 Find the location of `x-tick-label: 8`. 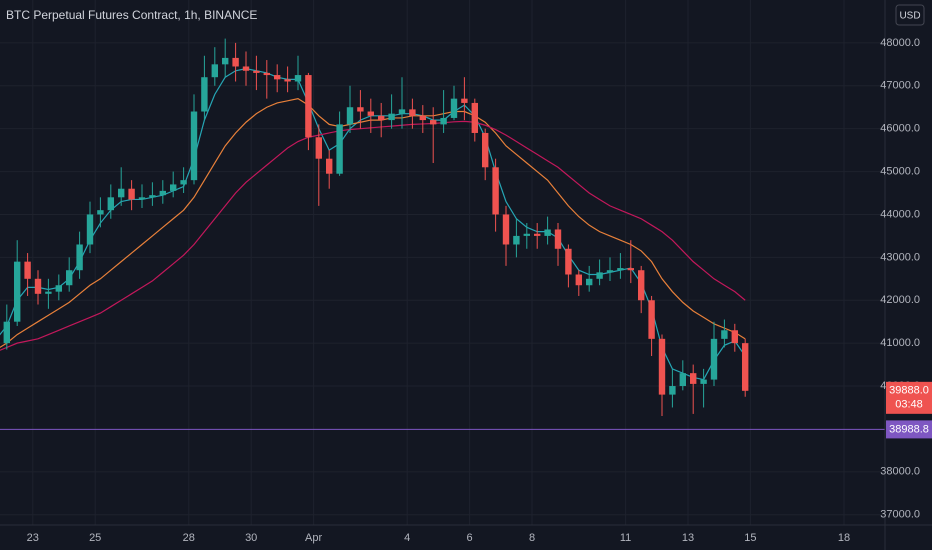

x-tick-label: 8 is located at coordinates (532, 538).